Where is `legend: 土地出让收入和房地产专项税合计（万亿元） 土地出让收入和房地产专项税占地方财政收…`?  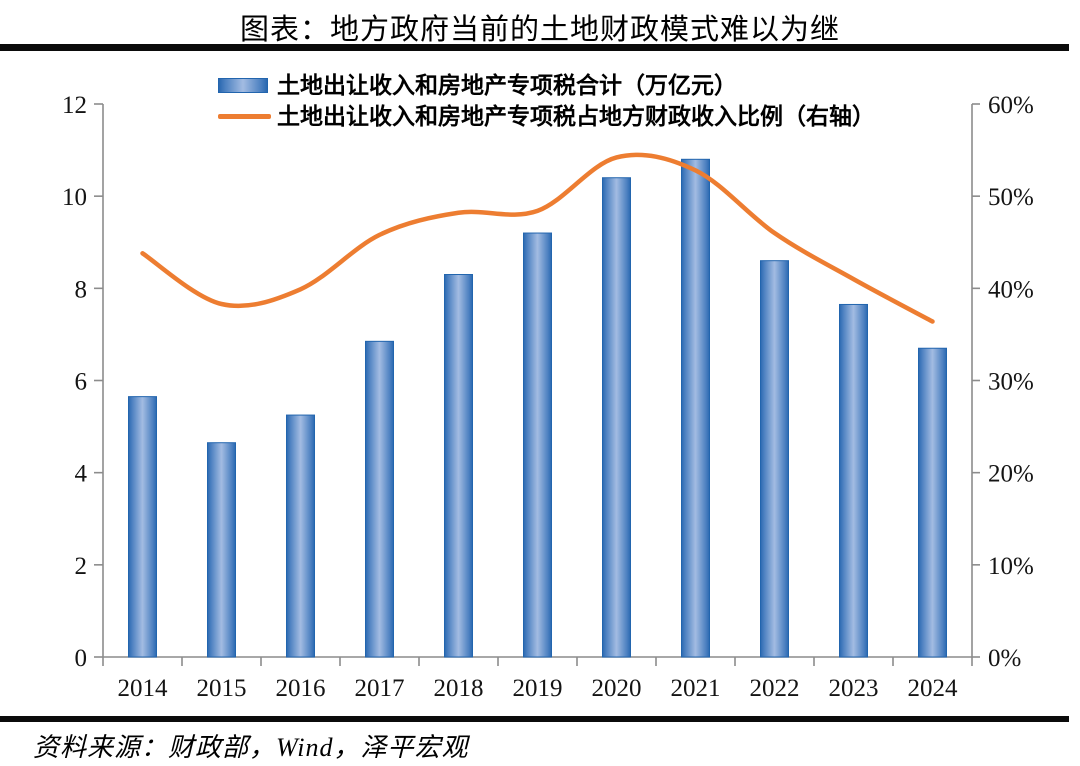
legend: 土地出让收入和房地产专项税合计（万亿元） 土地出让收入和房地产专项税占地方财政收… is located at coordinates (546, 101).